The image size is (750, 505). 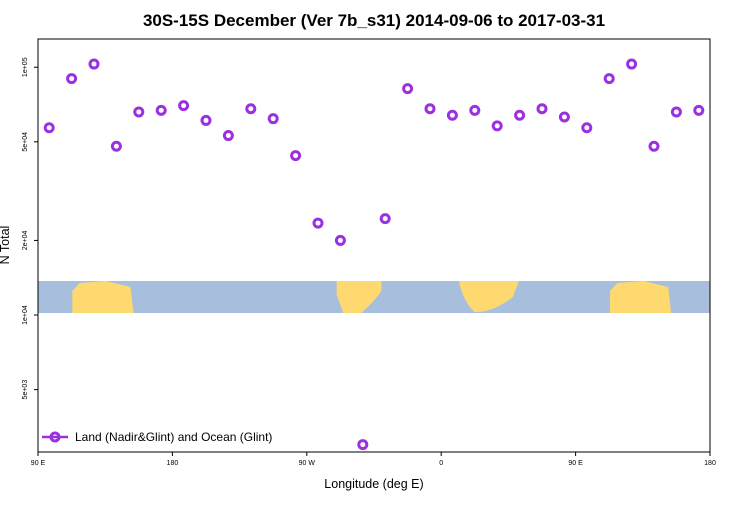 I want to click on y-axis: 5e+03 1e+04 2e+04 5e+04 1e+05, so click(x=30, y=228).